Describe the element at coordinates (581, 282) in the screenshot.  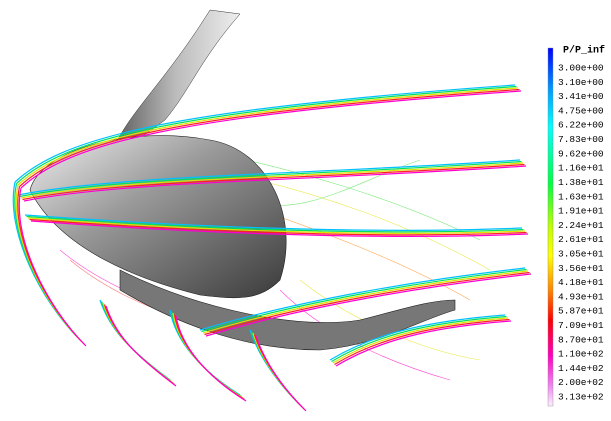
I see `legend-label: 4.18e+01` at that location.